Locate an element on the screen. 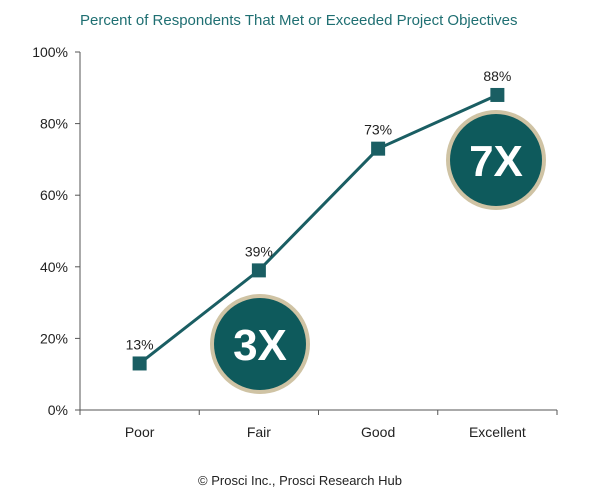 The image size is (600, 496). y-tick-label: 60% is located at coordinates (54, 195).